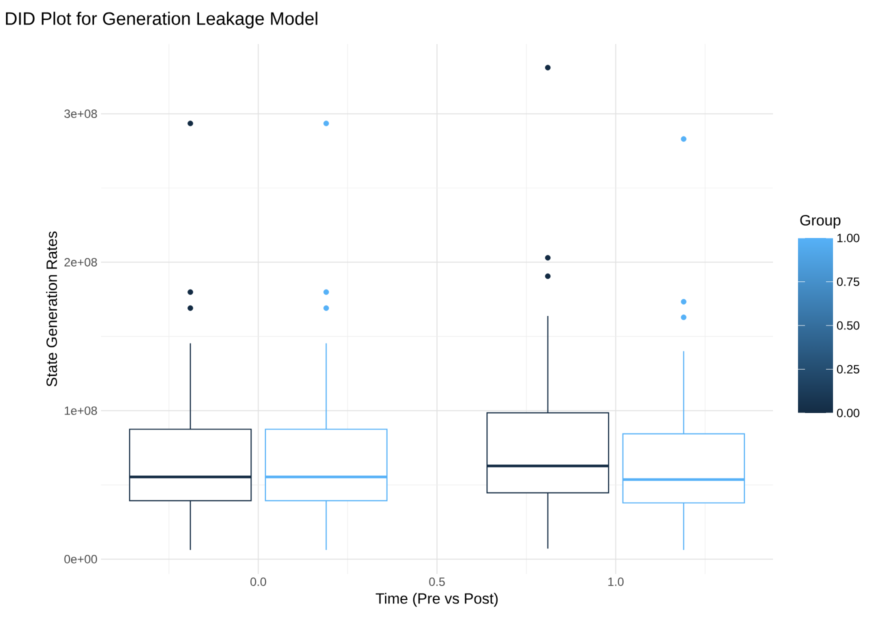 The height and width of the screenshot is (634, 883). I want to click on color-bar-label: 0.75, so click(848, 282).